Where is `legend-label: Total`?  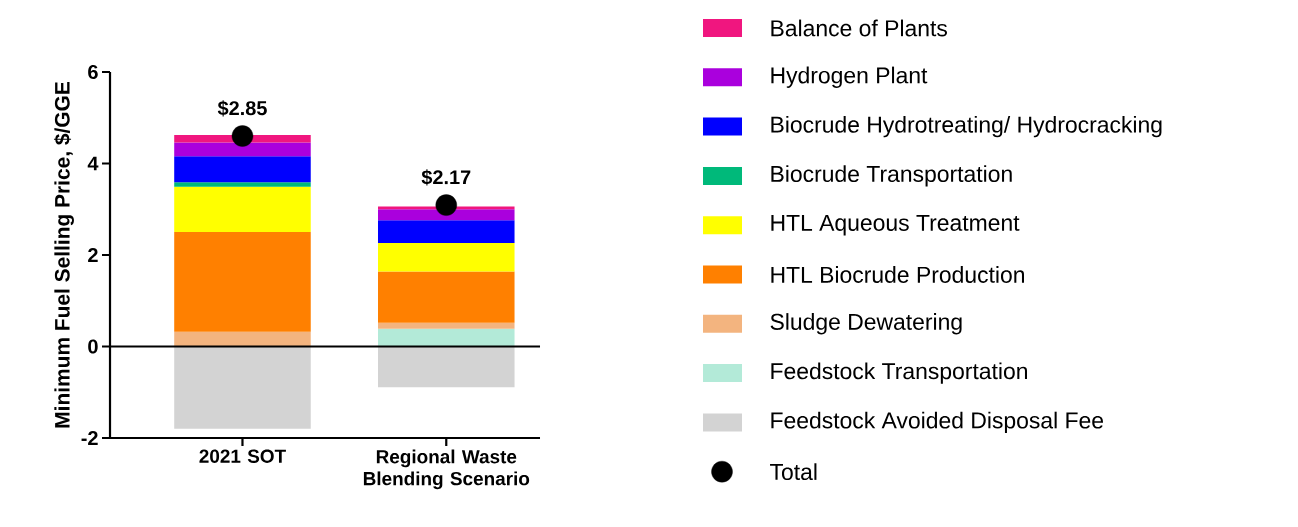 legend-label: Total is located at coordinates (793, 472).